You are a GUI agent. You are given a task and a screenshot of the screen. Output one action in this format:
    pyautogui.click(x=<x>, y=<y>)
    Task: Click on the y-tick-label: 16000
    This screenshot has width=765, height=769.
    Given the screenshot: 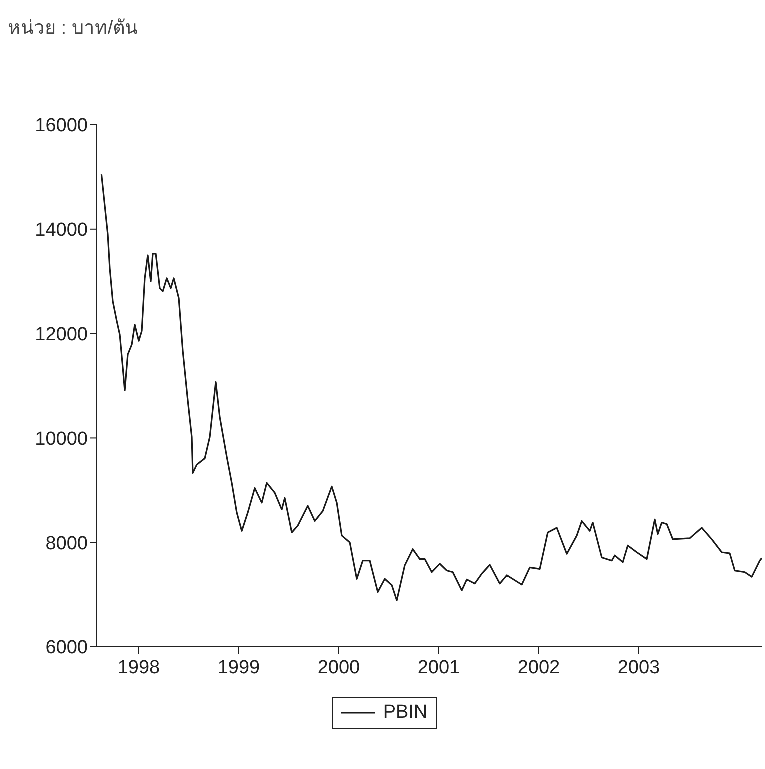 What is the action you would take?
    pyautogui.click(x=61, y=126)
    